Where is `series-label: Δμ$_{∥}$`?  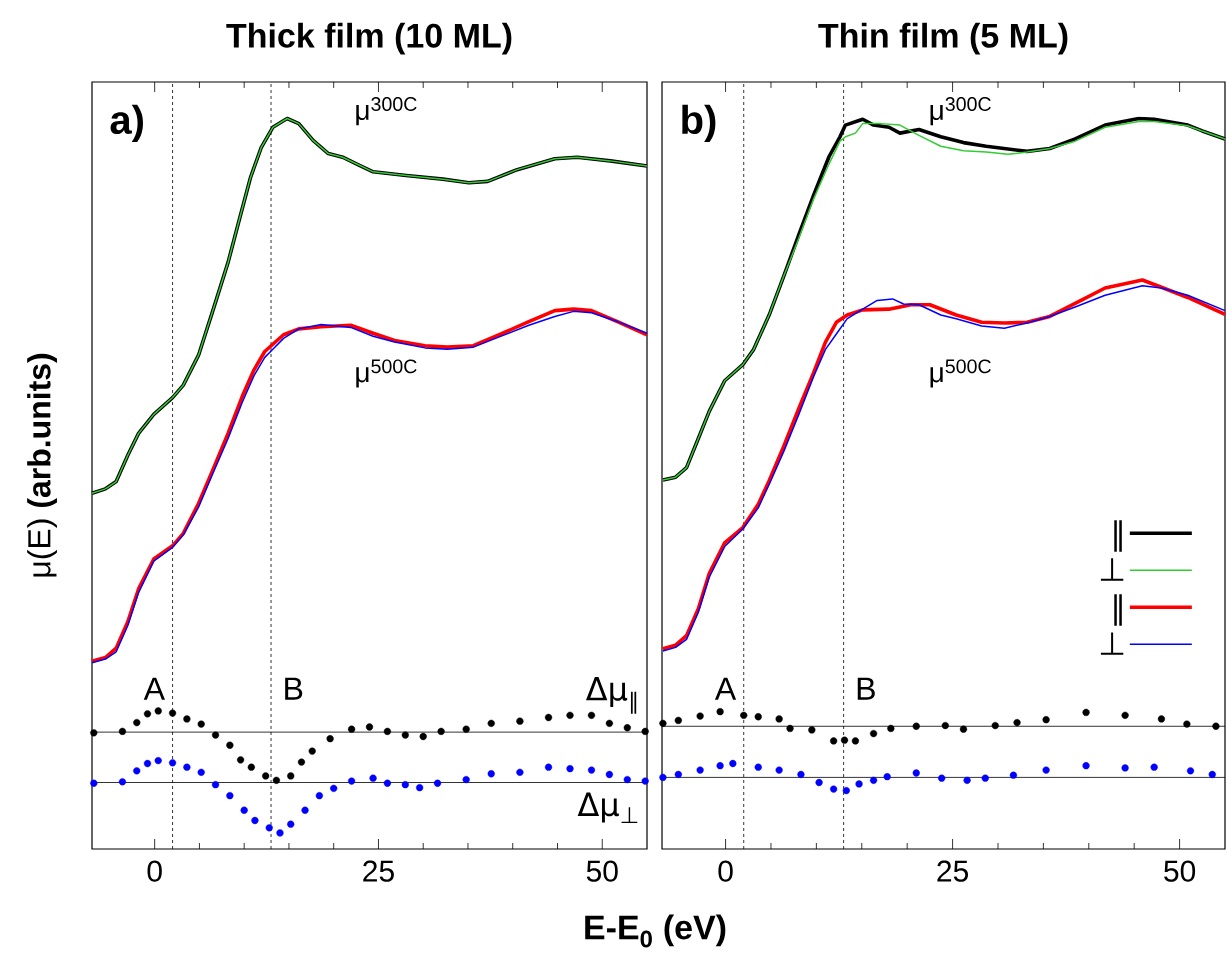
series-label: Δμ$_{∥}$ is located at coordinates (611, 695).